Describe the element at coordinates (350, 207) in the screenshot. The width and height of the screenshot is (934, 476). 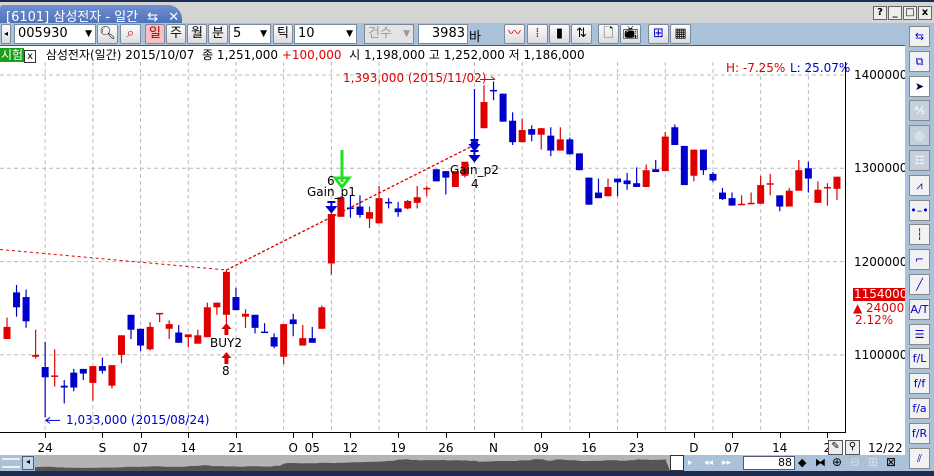
I see `trend-line` at that location.